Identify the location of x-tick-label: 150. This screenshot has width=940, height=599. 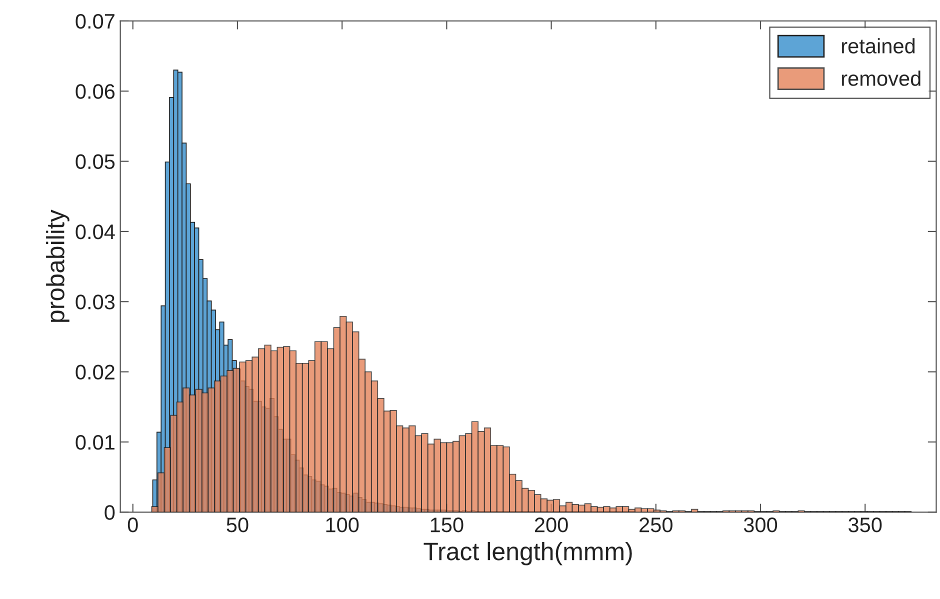
(447, 525).